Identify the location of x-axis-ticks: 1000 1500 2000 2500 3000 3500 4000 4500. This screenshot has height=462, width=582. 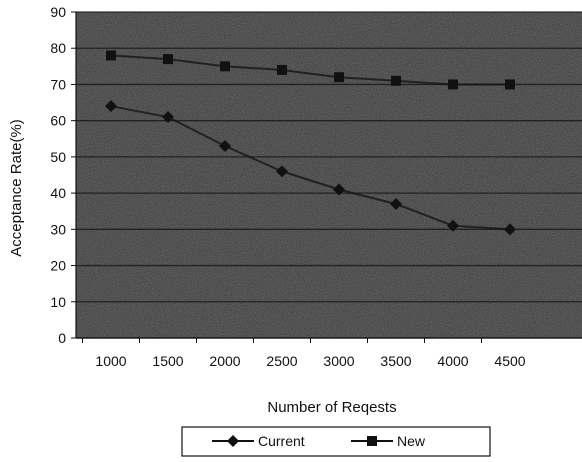
(304, 353).